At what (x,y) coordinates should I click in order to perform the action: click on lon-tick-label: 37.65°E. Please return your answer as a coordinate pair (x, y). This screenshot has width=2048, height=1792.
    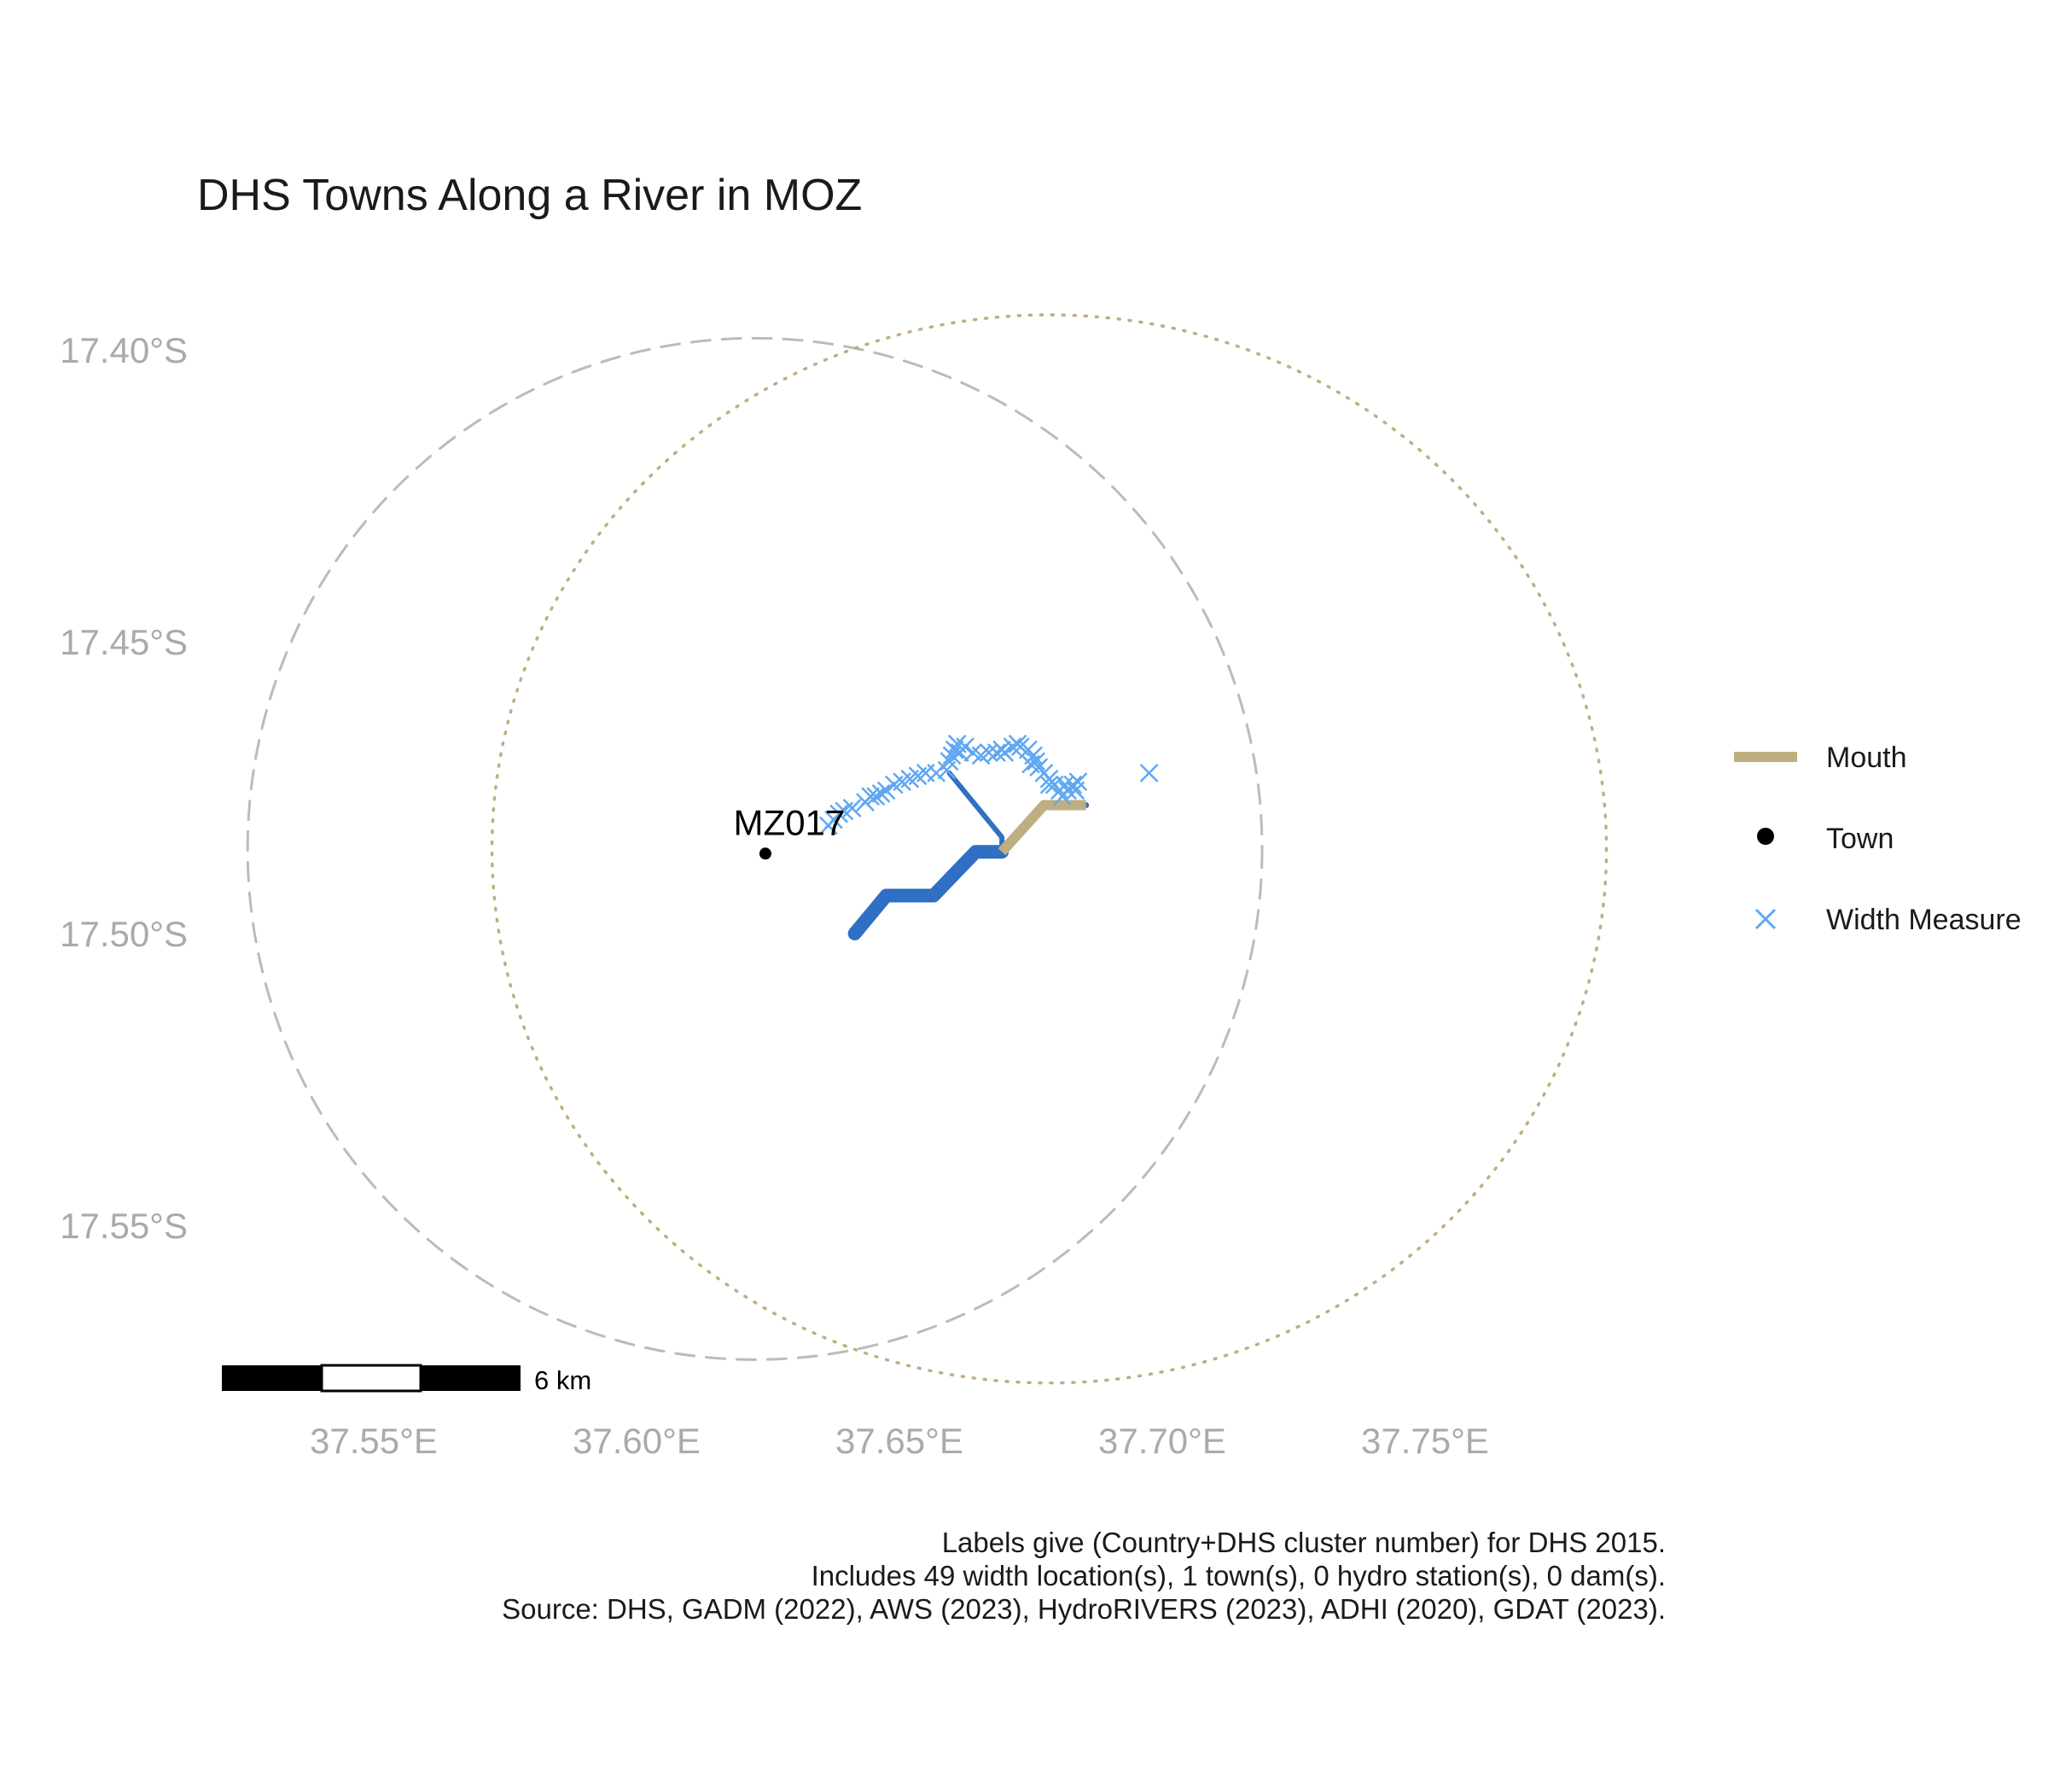
    Looking at the image, I should click on (899, 1441).